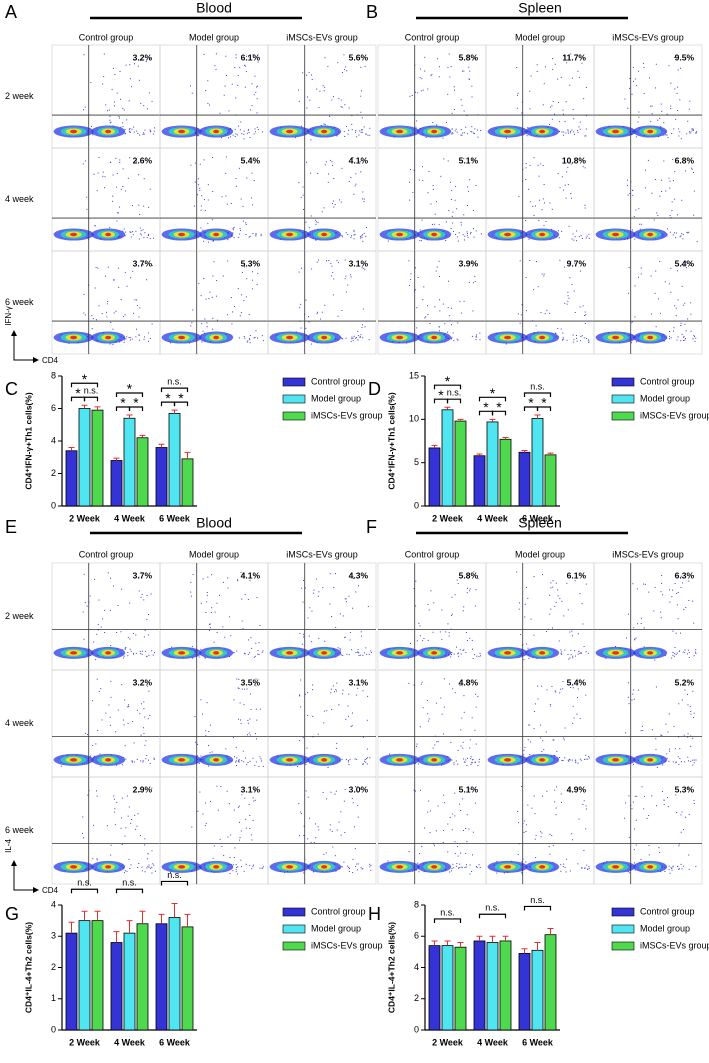 The height and width of the screenshot is (1063, 709). I want to click on percent-label: 3.2%, so click(143, 57).